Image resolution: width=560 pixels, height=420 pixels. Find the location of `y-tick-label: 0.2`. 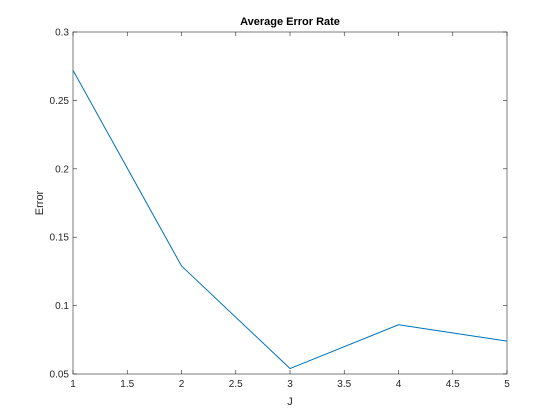

y-tick-label: 0.2 is located at coordinates (62, 169).